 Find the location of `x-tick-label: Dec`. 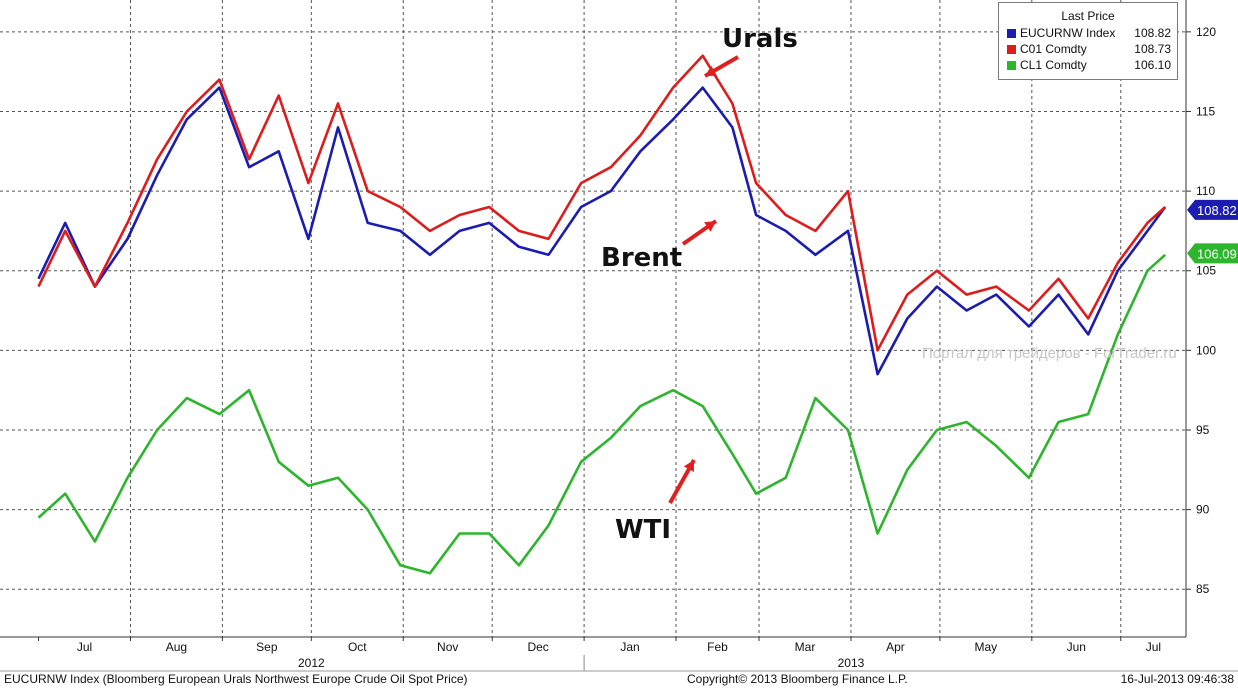

x-tick-label: Dec is located at coordinates (537, 647).